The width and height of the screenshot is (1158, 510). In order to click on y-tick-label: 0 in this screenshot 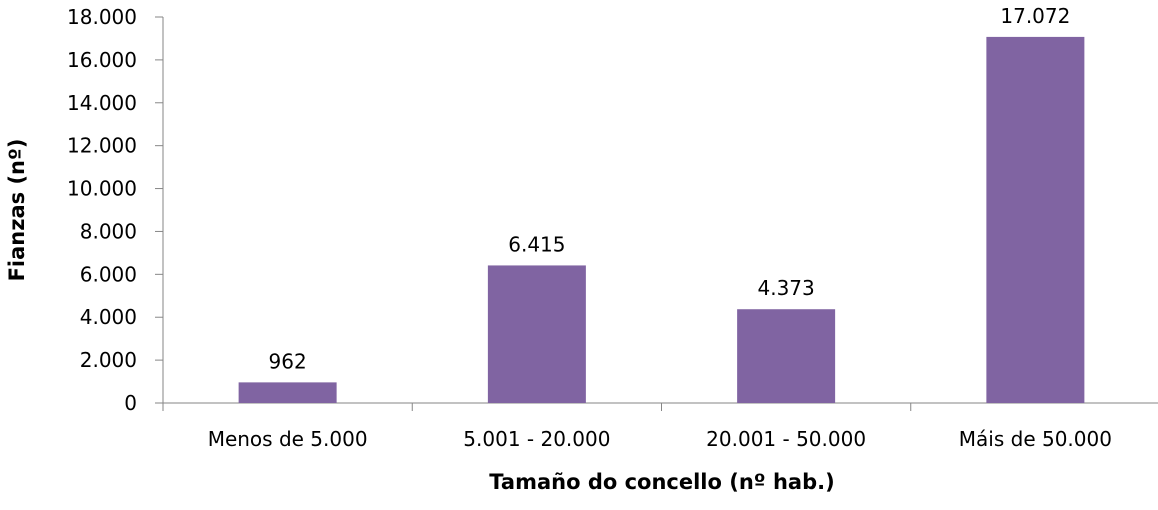, I will do `click(130, 403)`.